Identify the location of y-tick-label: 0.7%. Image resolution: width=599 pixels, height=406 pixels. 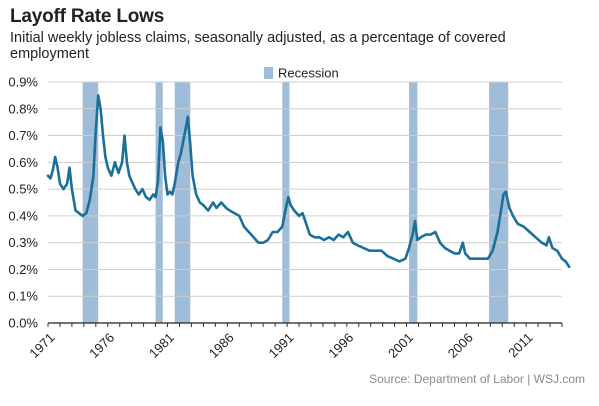
(23, 135).